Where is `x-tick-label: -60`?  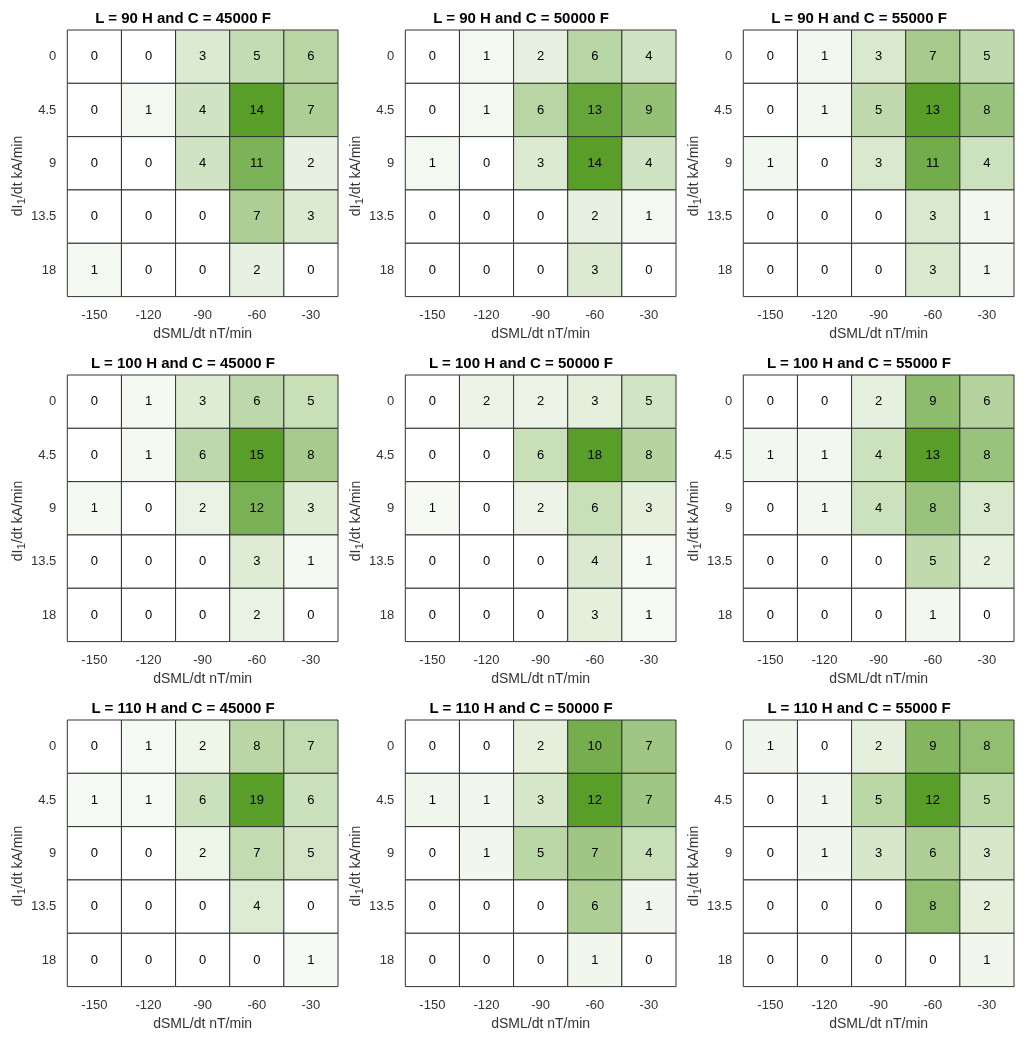 x-tick-label: -60 is located at coordinates (933, 659).